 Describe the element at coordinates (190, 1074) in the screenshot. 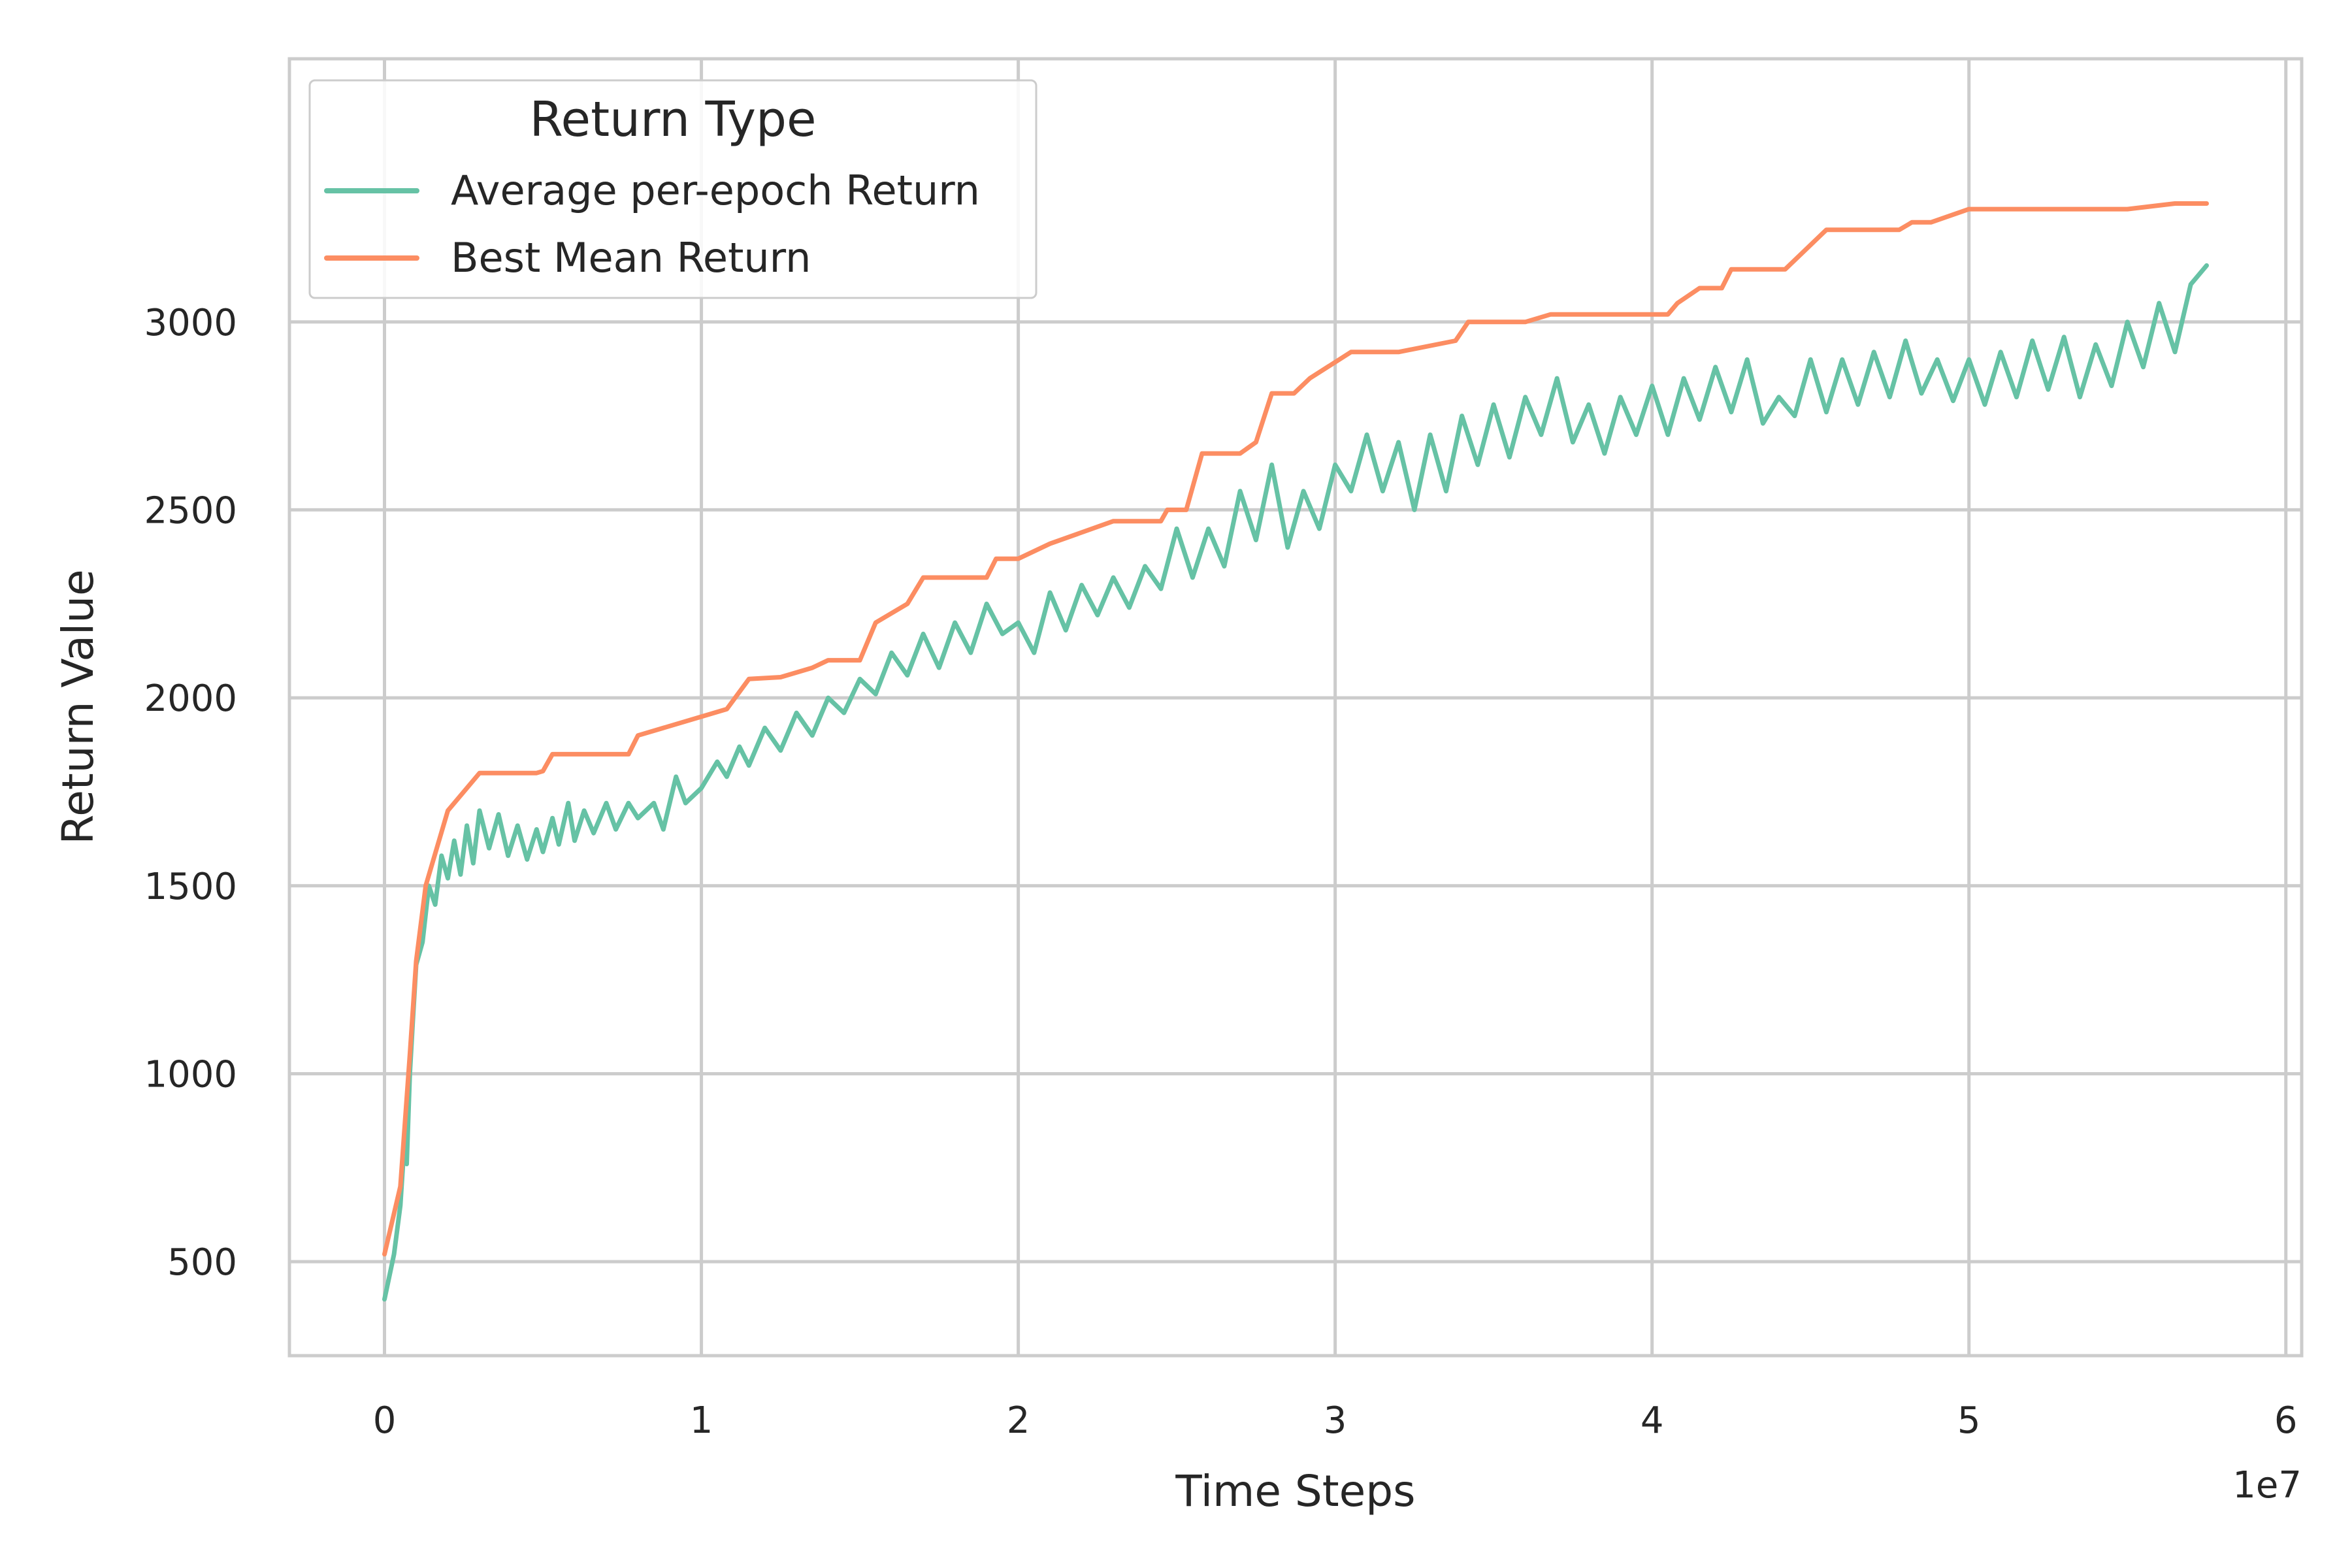

I see `y-tick-label: 1000` at that location.